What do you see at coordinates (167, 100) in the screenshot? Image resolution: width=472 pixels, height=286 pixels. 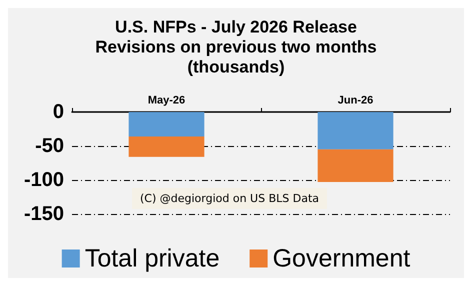 I see `x-tick-label: May-26` at bounding box center [167, 100].